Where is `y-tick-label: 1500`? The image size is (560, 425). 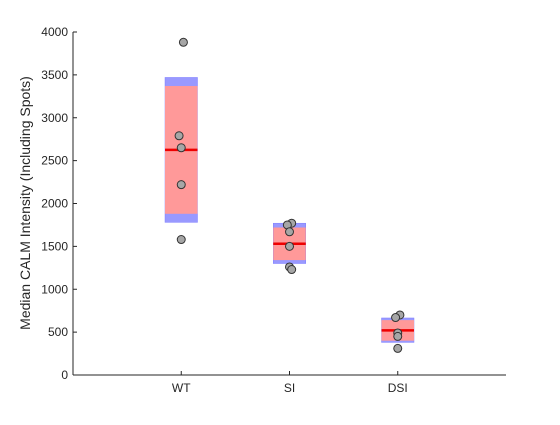 y-tick-label: 1500 is located at coordinates (54, 246).